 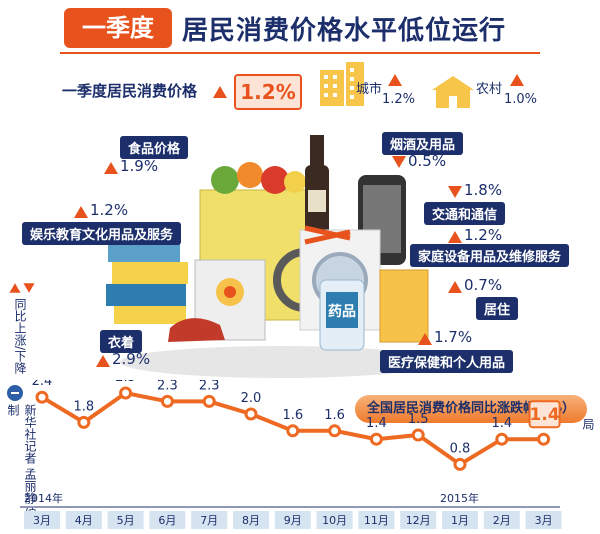 What do you see at coordinates (42, 384) in the screenshot?
I see `data-label: 2.4` at bounding box center [42, 384].